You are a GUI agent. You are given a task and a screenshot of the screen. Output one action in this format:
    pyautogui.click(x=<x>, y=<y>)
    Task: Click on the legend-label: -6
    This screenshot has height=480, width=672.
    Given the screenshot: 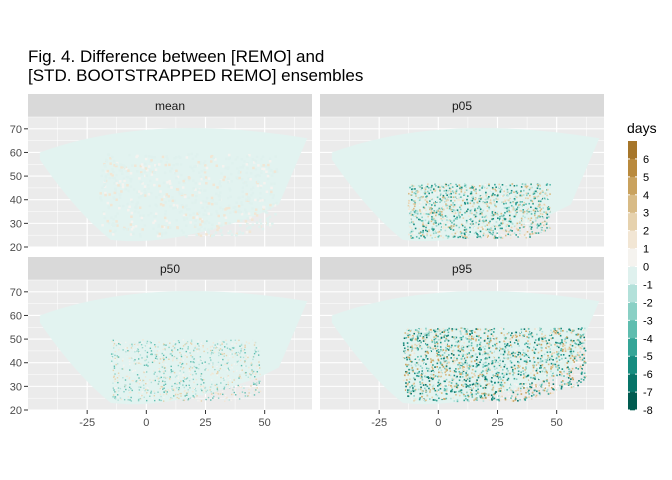 What is the action you would take?
    pyautogui.click(x=648, y=375)
    